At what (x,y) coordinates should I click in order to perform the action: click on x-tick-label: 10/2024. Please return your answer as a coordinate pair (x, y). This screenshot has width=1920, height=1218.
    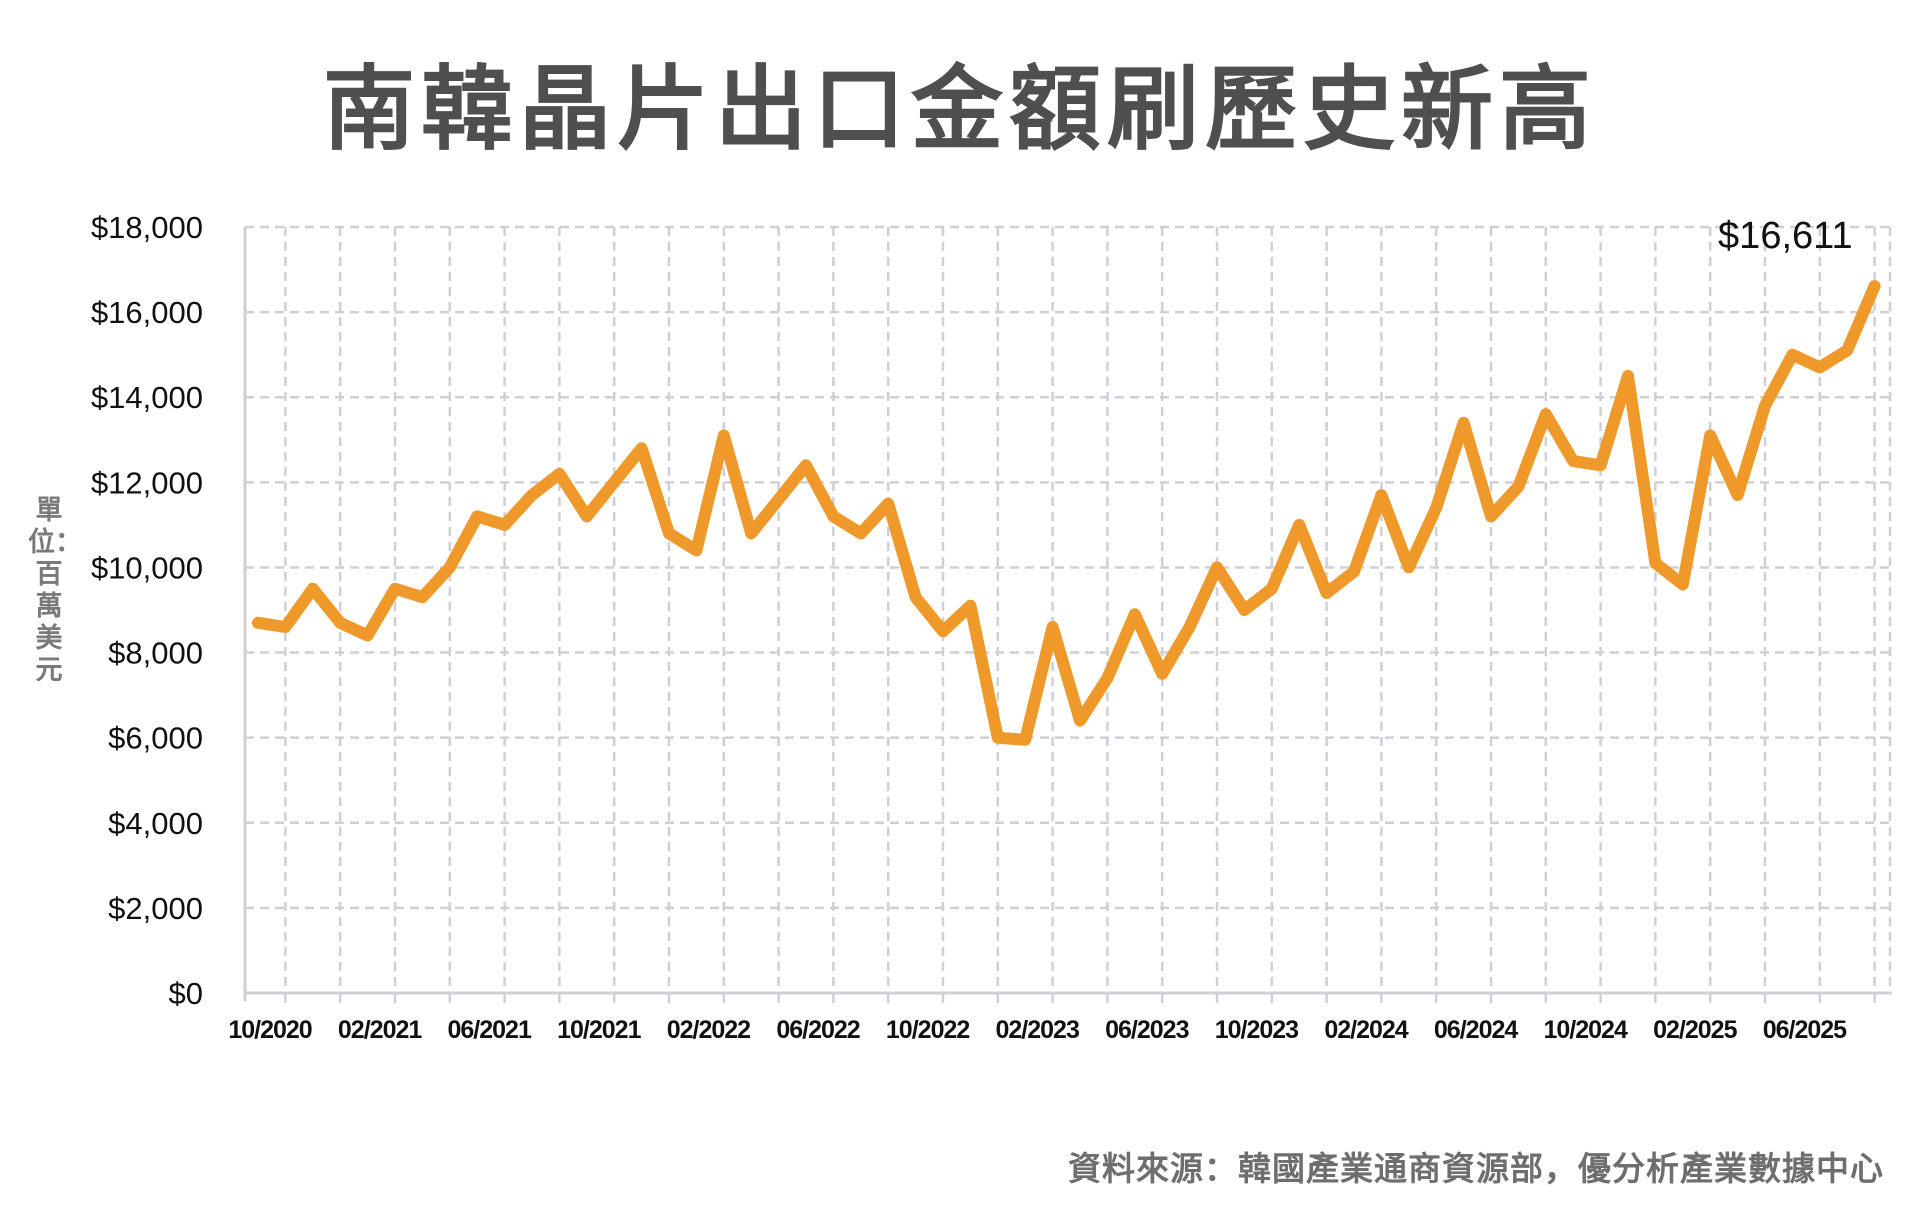
    Looking at the image, I should click on (1586, 1030).